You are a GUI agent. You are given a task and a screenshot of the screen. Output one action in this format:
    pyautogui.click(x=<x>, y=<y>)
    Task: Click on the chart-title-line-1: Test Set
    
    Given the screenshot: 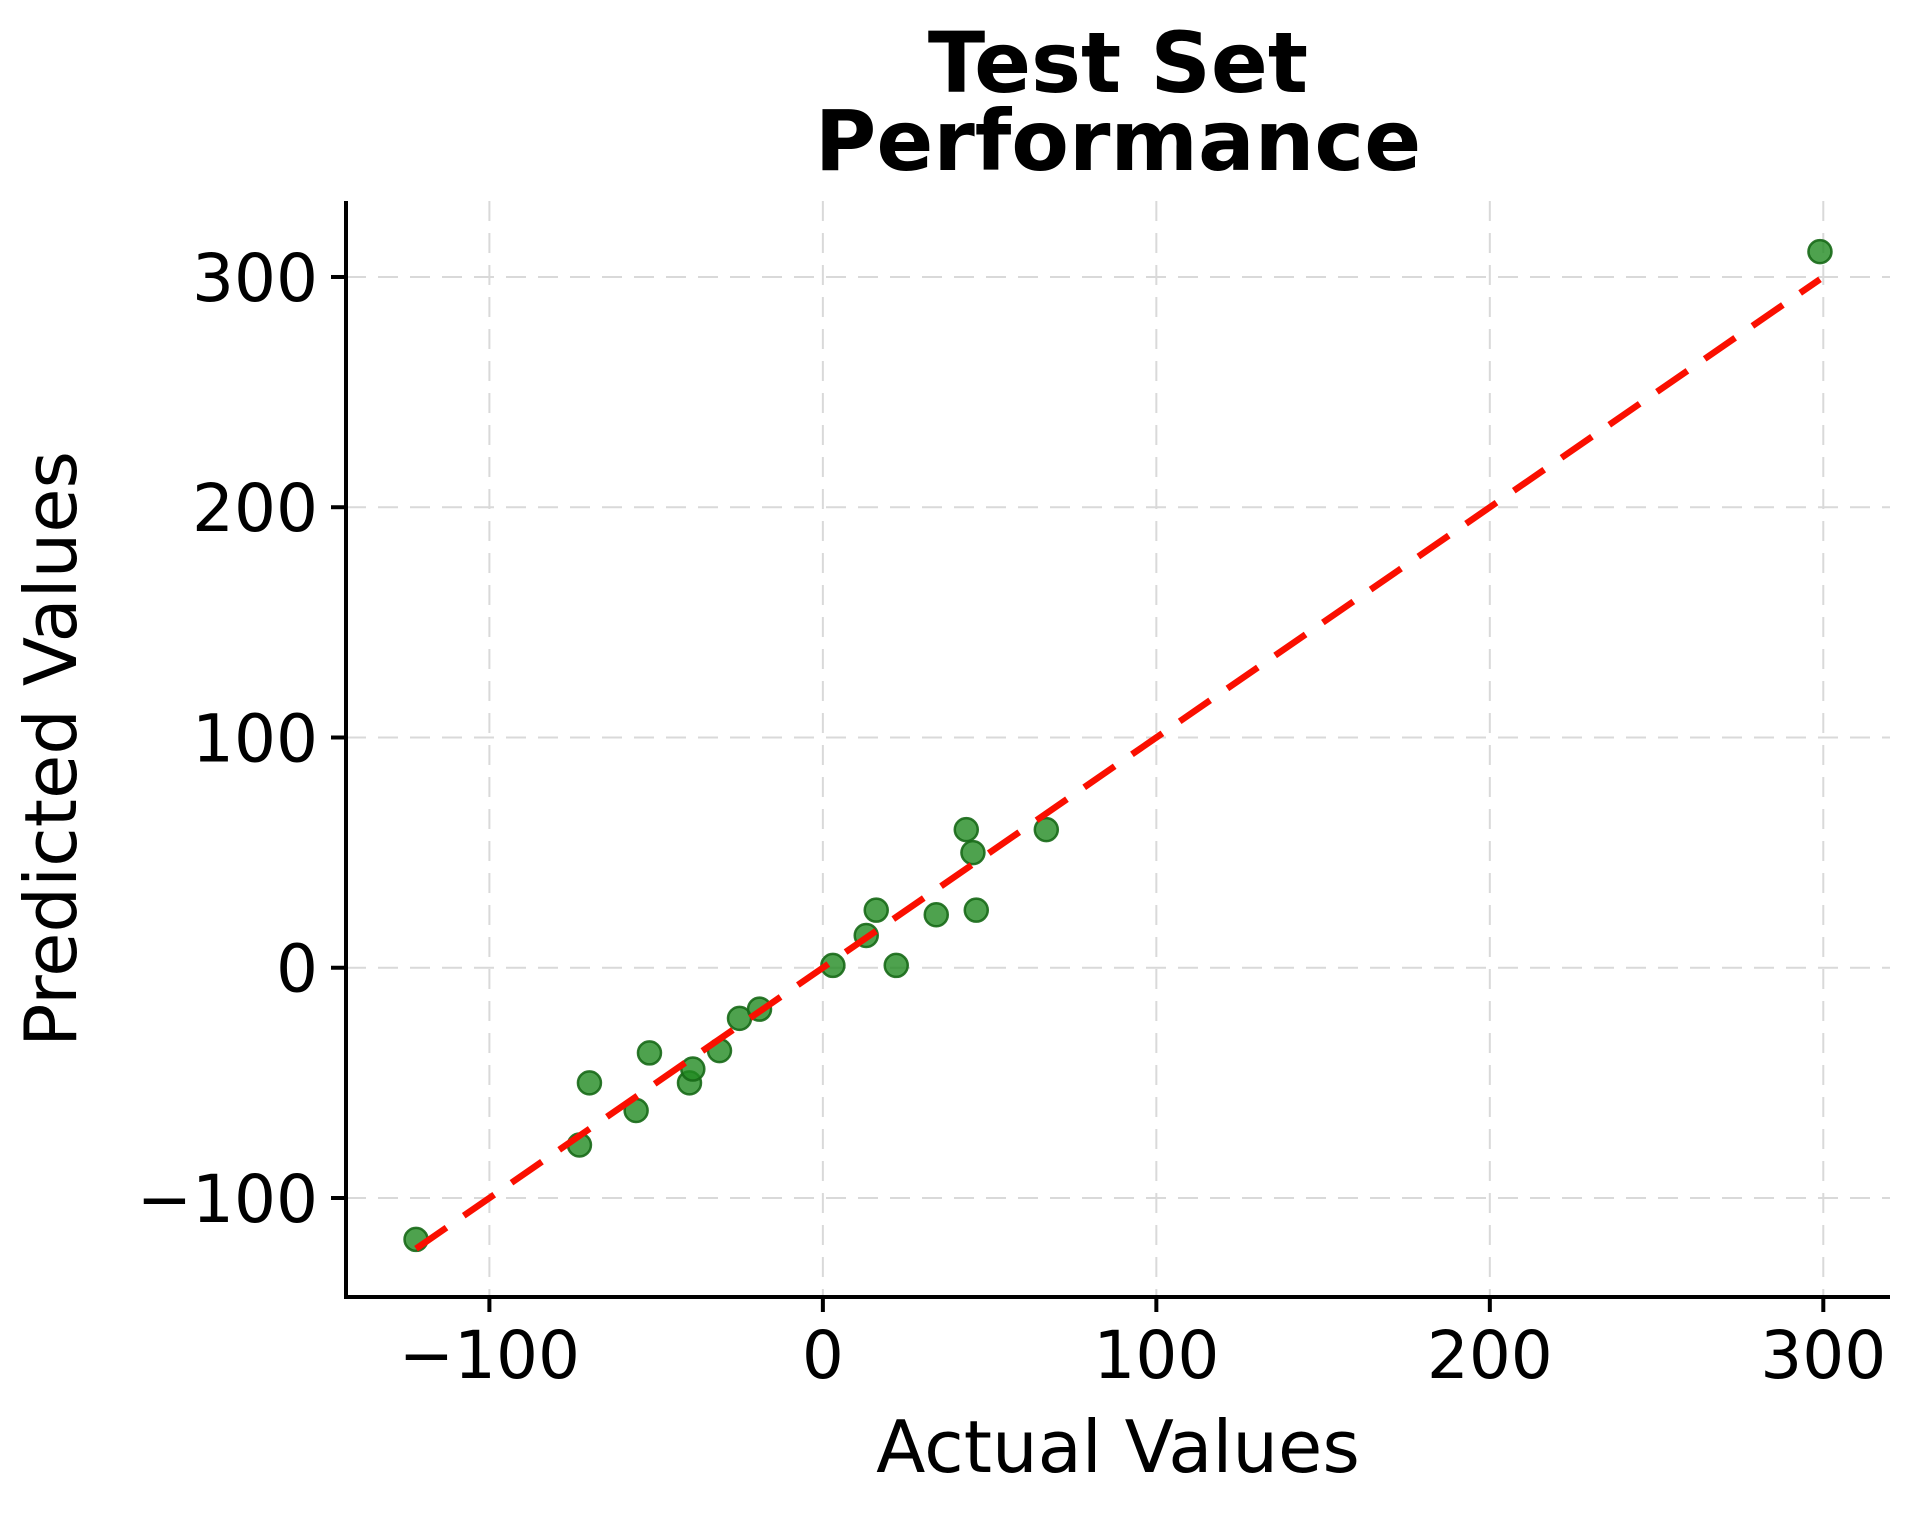 What is the action you would take?
    pyautogui.click(x=1118, y=63)
    